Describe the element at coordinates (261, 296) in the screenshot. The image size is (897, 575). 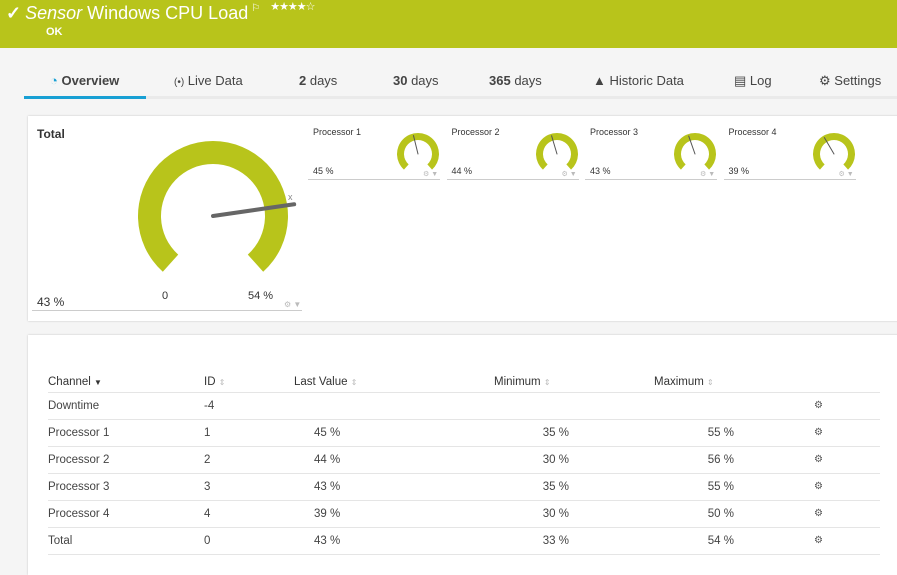
I see `gauge-max: 54 %` at that location.